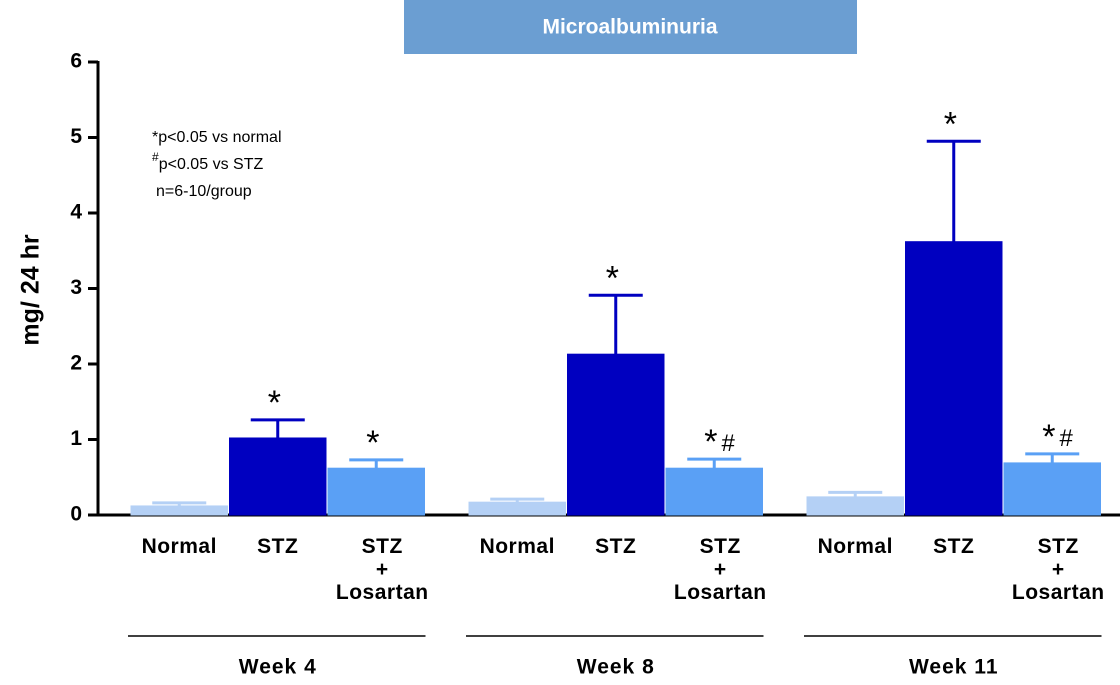  What do you see at coordinates (208, 191) in the screenshot?
I see `text-part: /` at bounding box center [208, 191].